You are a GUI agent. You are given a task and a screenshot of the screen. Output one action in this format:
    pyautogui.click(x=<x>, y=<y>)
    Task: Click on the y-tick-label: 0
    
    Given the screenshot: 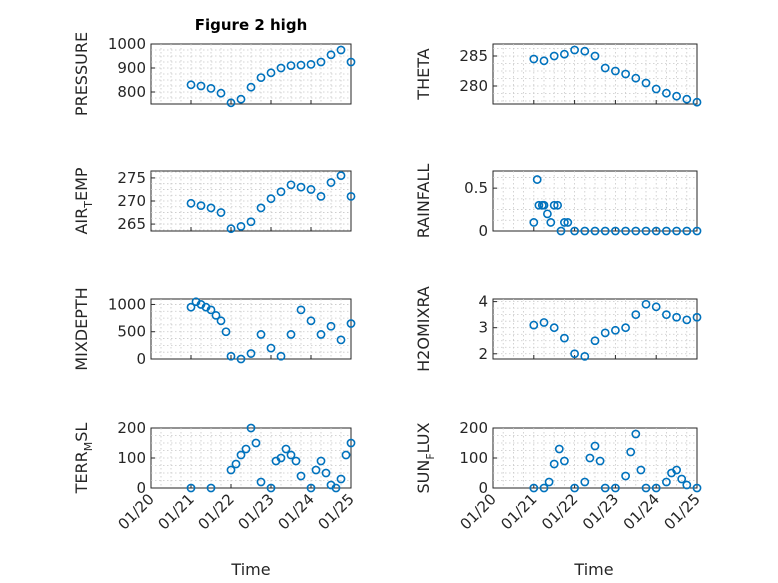 What is the action you would take?
    pyautogui.click(x=141, y=359)
    